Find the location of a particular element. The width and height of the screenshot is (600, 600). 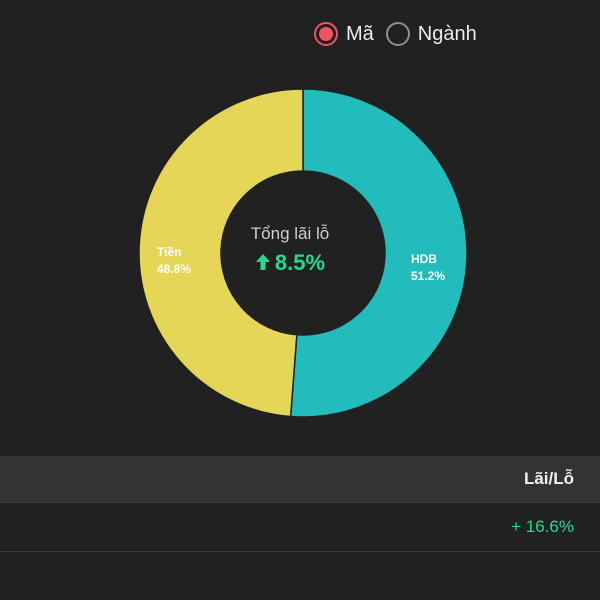

radio-nganh: Ngành is located at coordinates (431, 34).